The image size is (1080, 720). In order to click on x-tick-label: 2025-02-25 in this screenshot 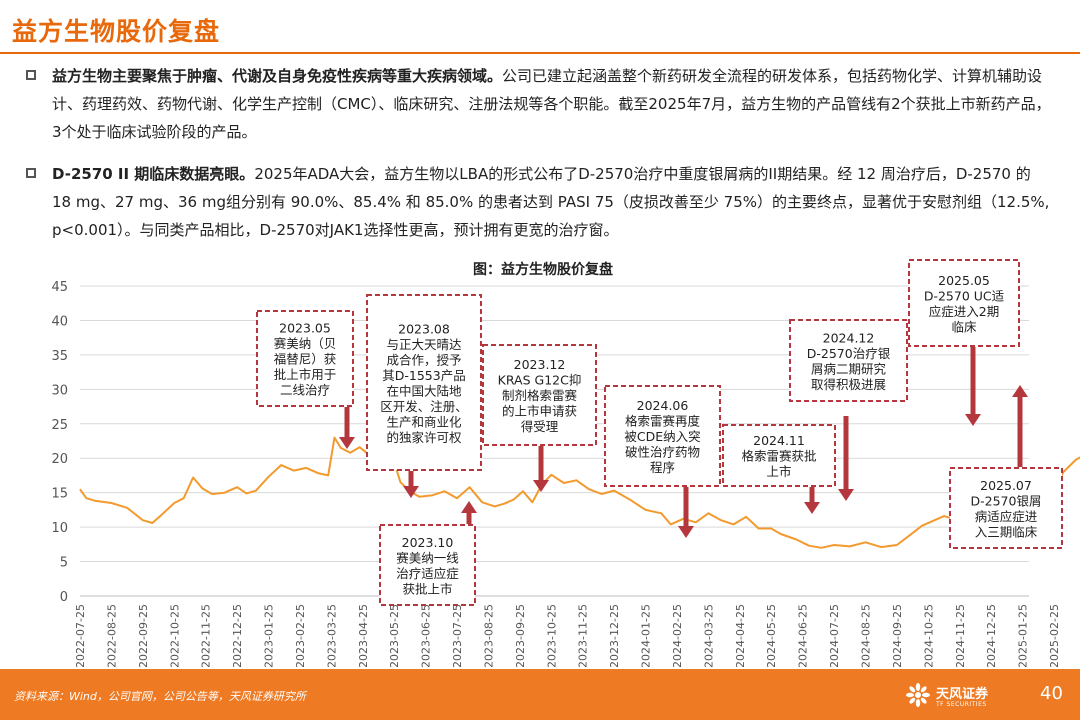, I will do `click(1054, 635)`.